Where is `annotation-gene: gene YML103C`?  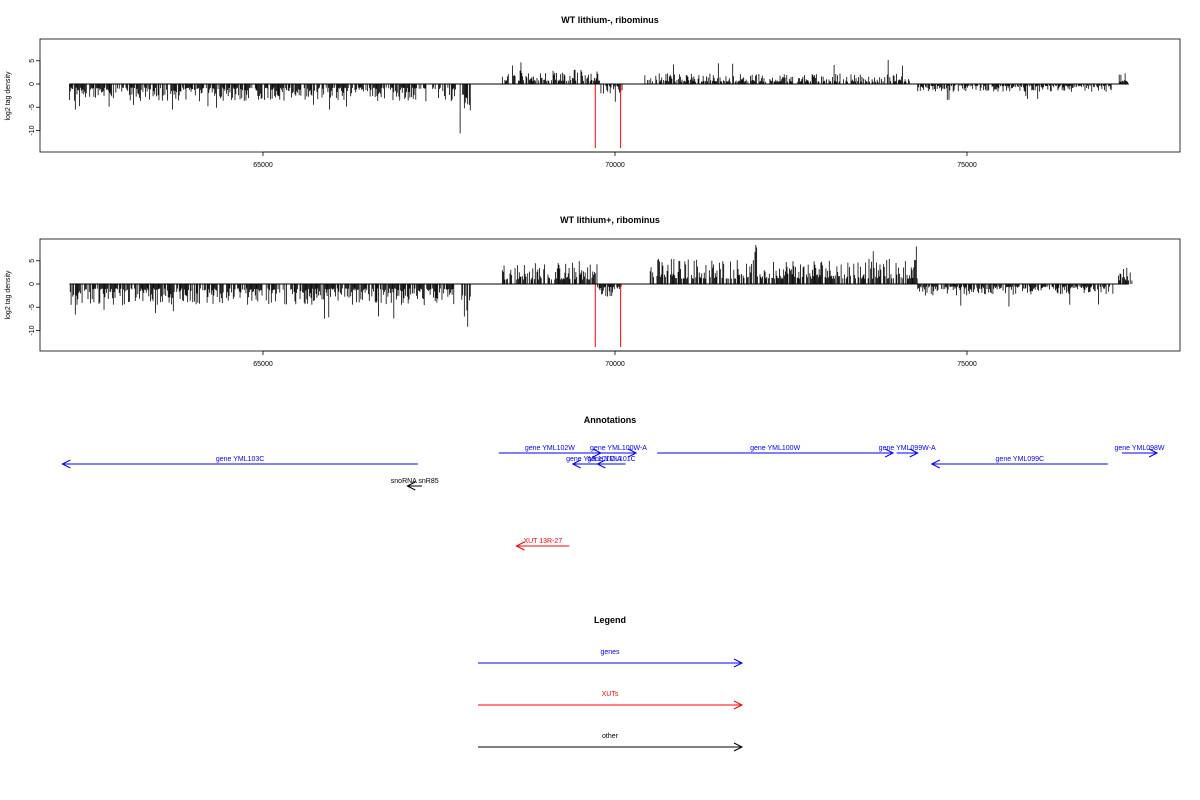
annotation-gene: gene YML103C is located at coordinates (239, 462).